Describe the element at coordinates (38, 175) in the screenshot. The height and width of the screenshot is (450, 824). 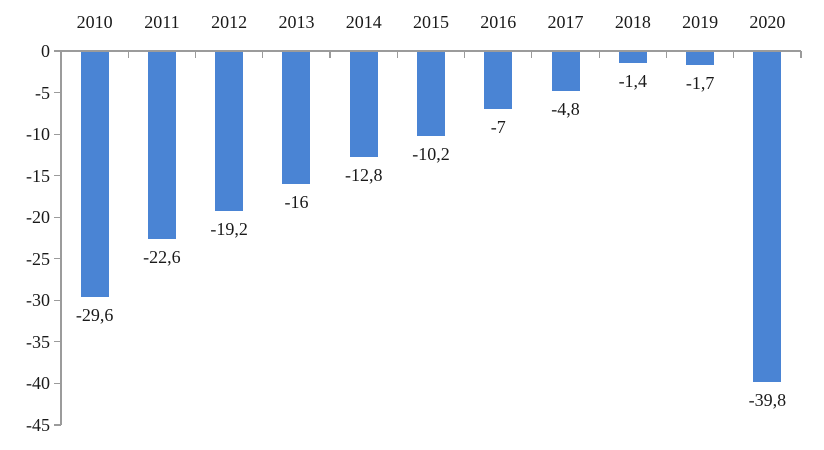
I see `y-tick-label: -15` at that location.